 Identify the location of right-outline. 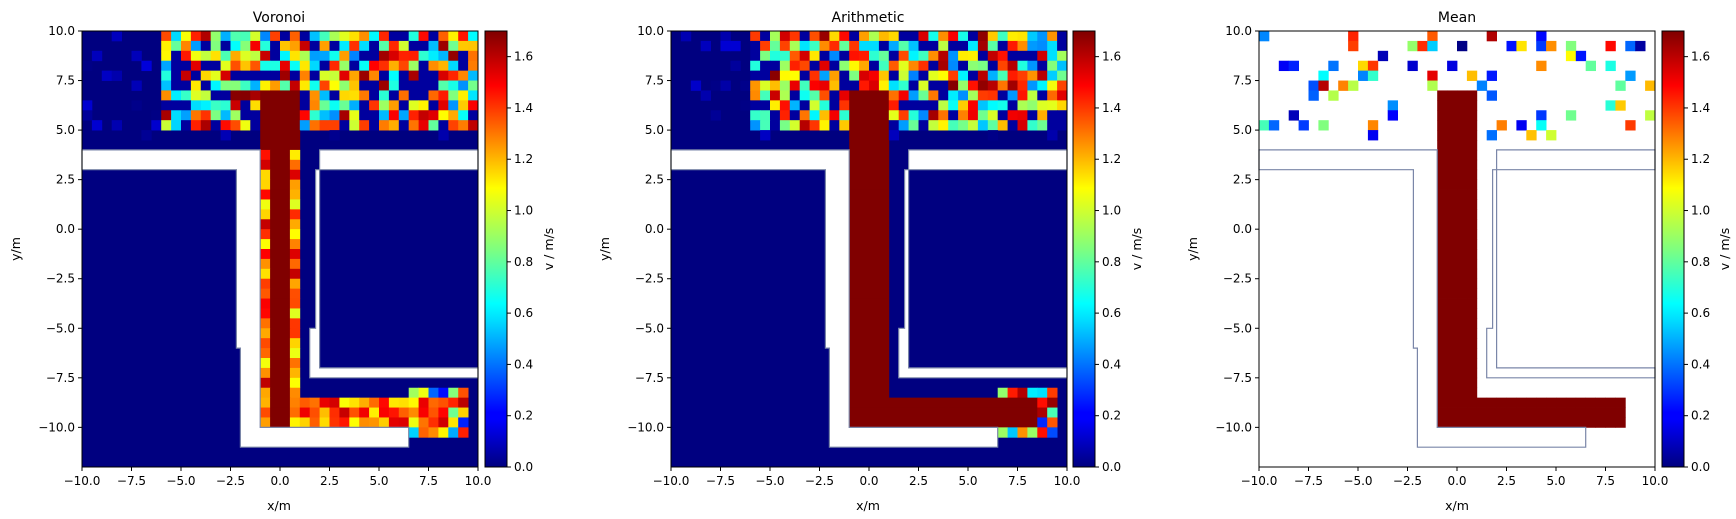
(983, 264).